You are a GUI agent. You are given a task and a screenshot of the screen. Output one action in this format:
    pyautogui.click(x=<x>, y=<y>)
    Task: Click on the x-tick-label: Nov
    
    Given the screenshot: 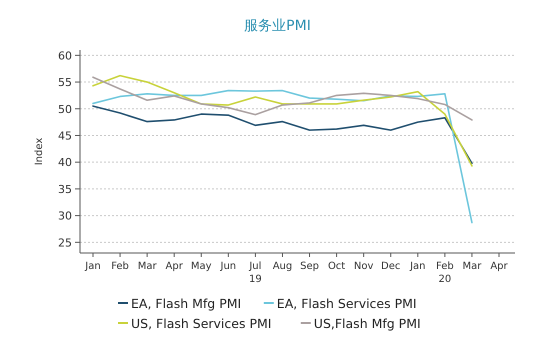 What is the action you would take?
    pyautogui.click(x=364, y=266)
    